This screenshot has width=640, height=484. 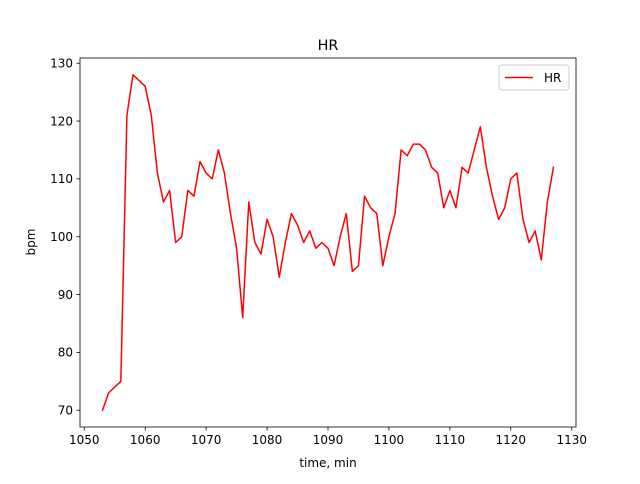 What do you see at coordinates (571, 440) in the screenshot?
I see `x-tick-label: 1130` at bounding box center [571, 440].